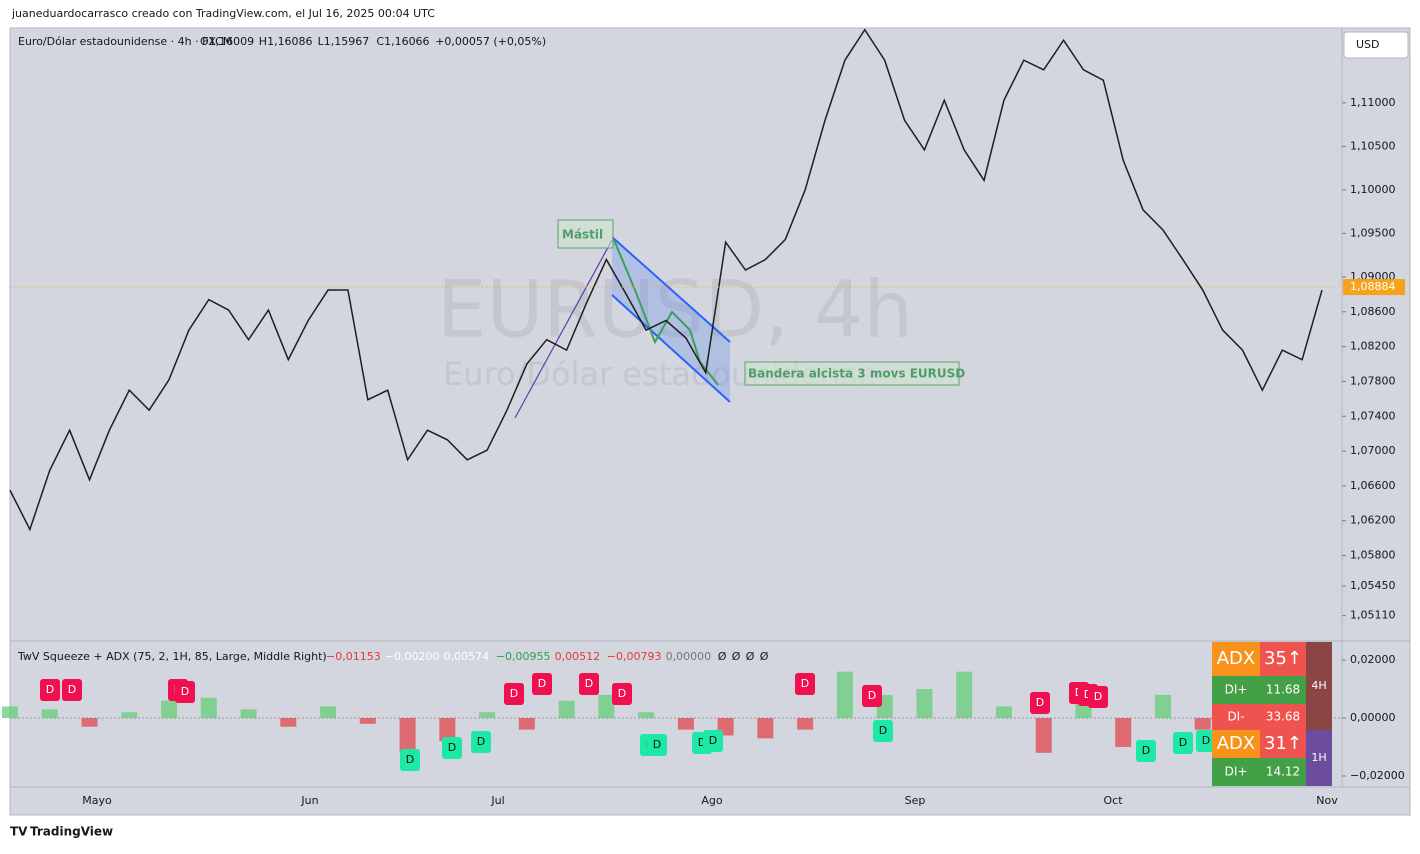  I want to click on y-tick-label: −0,02000, so click(1377, 775).